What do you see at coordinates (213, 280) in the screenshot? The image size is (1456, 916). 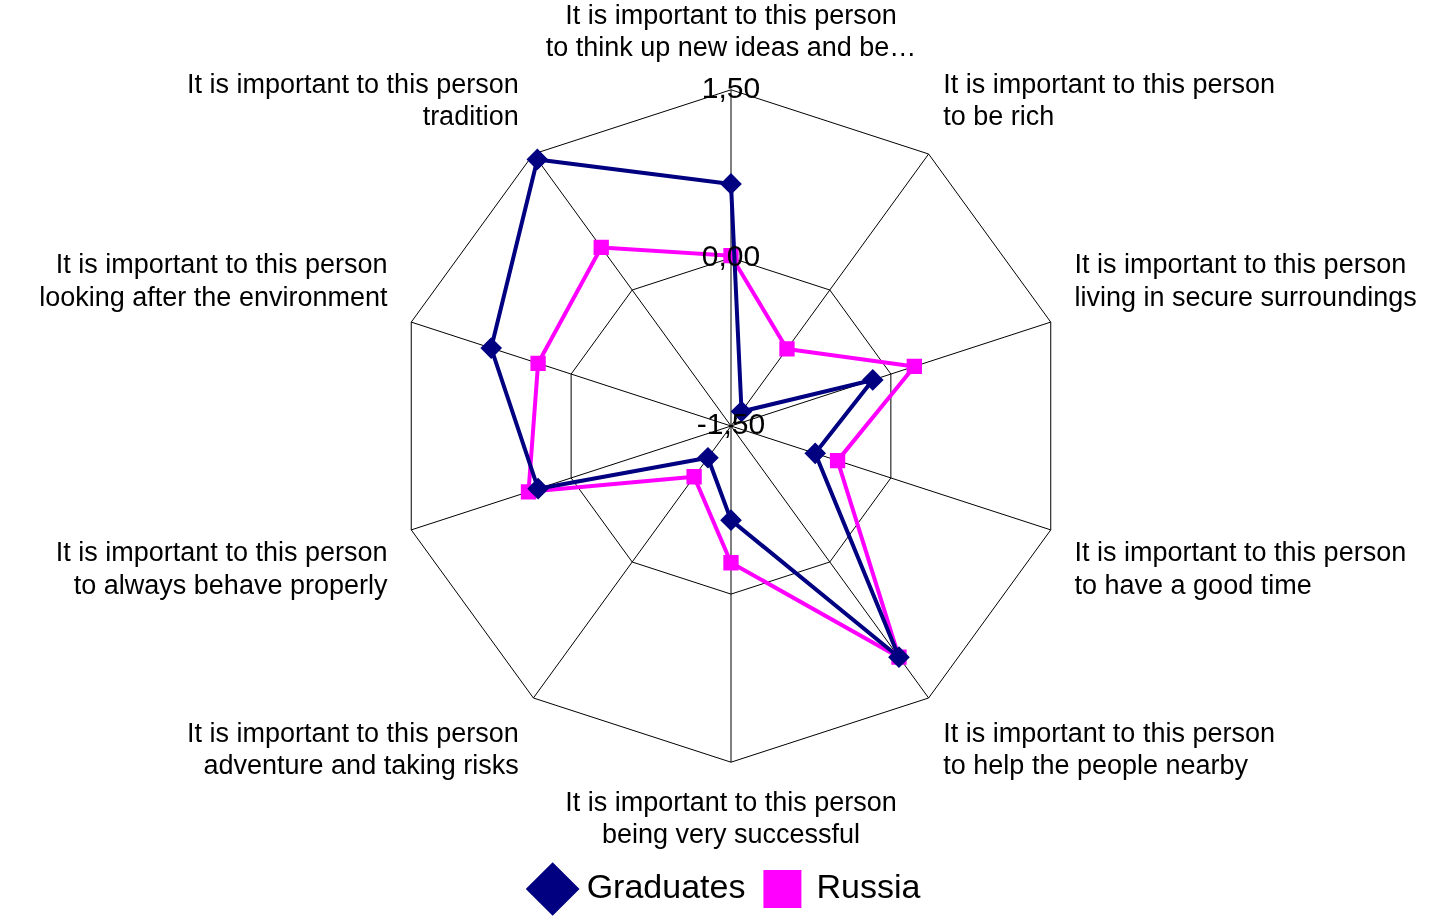 I see `spoke-label: It is important to this person looking after the environment` at bounding box center [213, 280].